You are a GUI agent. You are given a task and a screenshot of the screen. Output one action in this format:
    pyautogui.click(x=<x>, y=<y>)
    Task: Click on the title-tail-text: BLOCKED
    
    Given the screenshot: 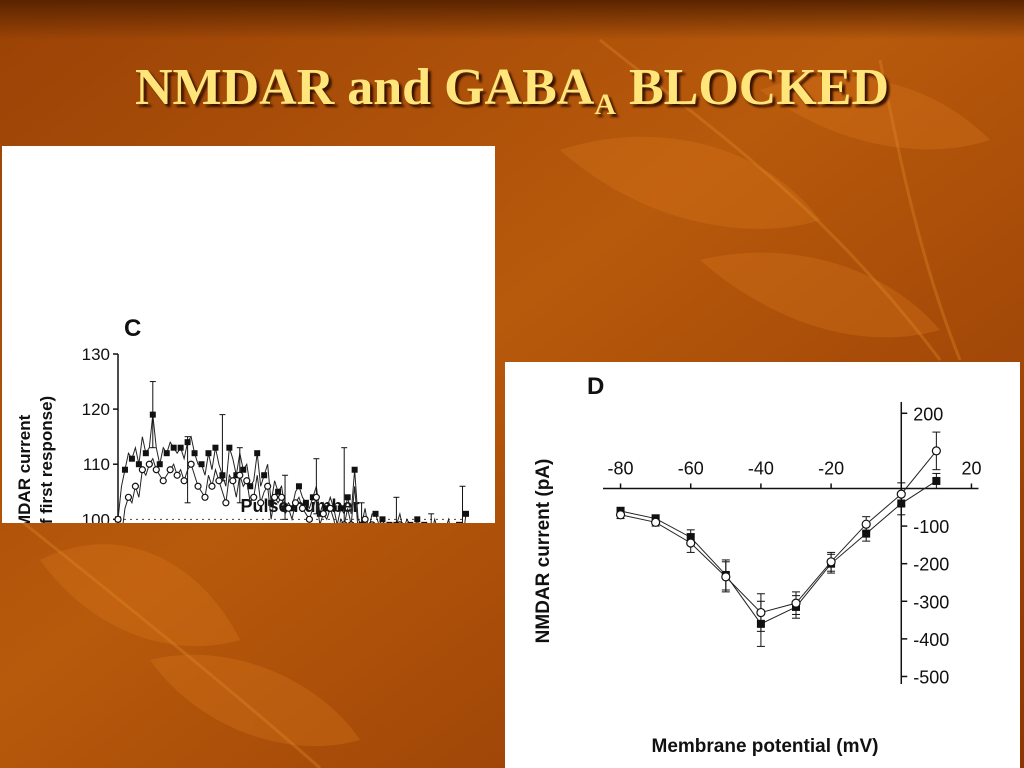 What is the action you would take?
    pyautogui.click(x=752, y=87)
    